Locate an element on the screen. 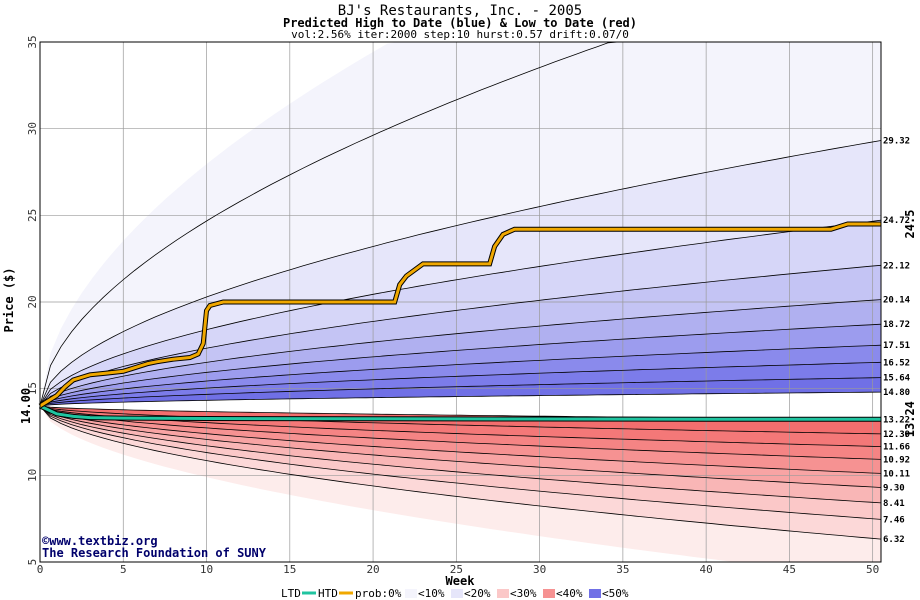  band-middle is located at coordinates (460, 406).